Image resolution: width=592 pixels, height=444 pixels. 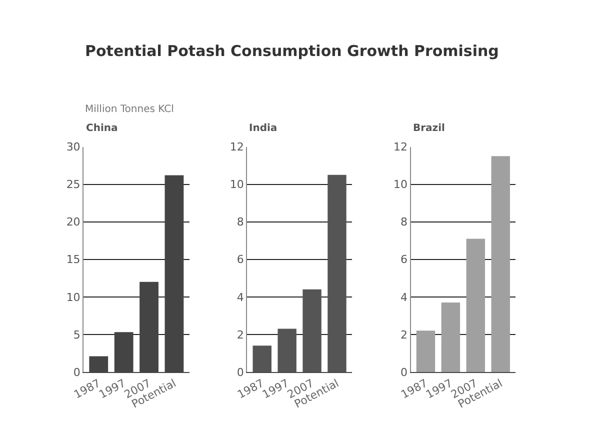 What do you see at coordinates (73, 185) in the screenshot?
I see `y-tick-label: 25` at bounding box center [73, 185].